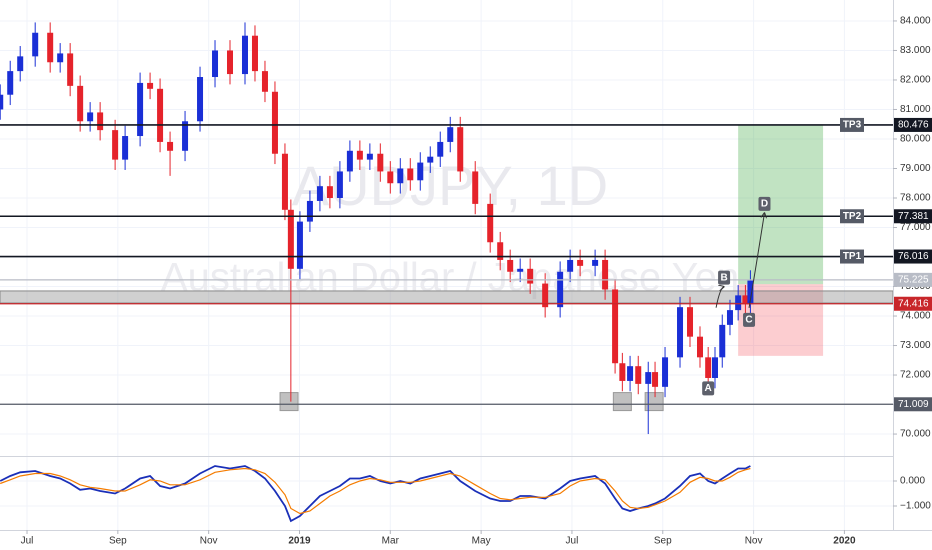 Image resolution: width=932 pixels, height=550 pixels. Describe the element at coordinates (915, 316) in the screenshot. I see `y-tick-label: 74.000` at that location.